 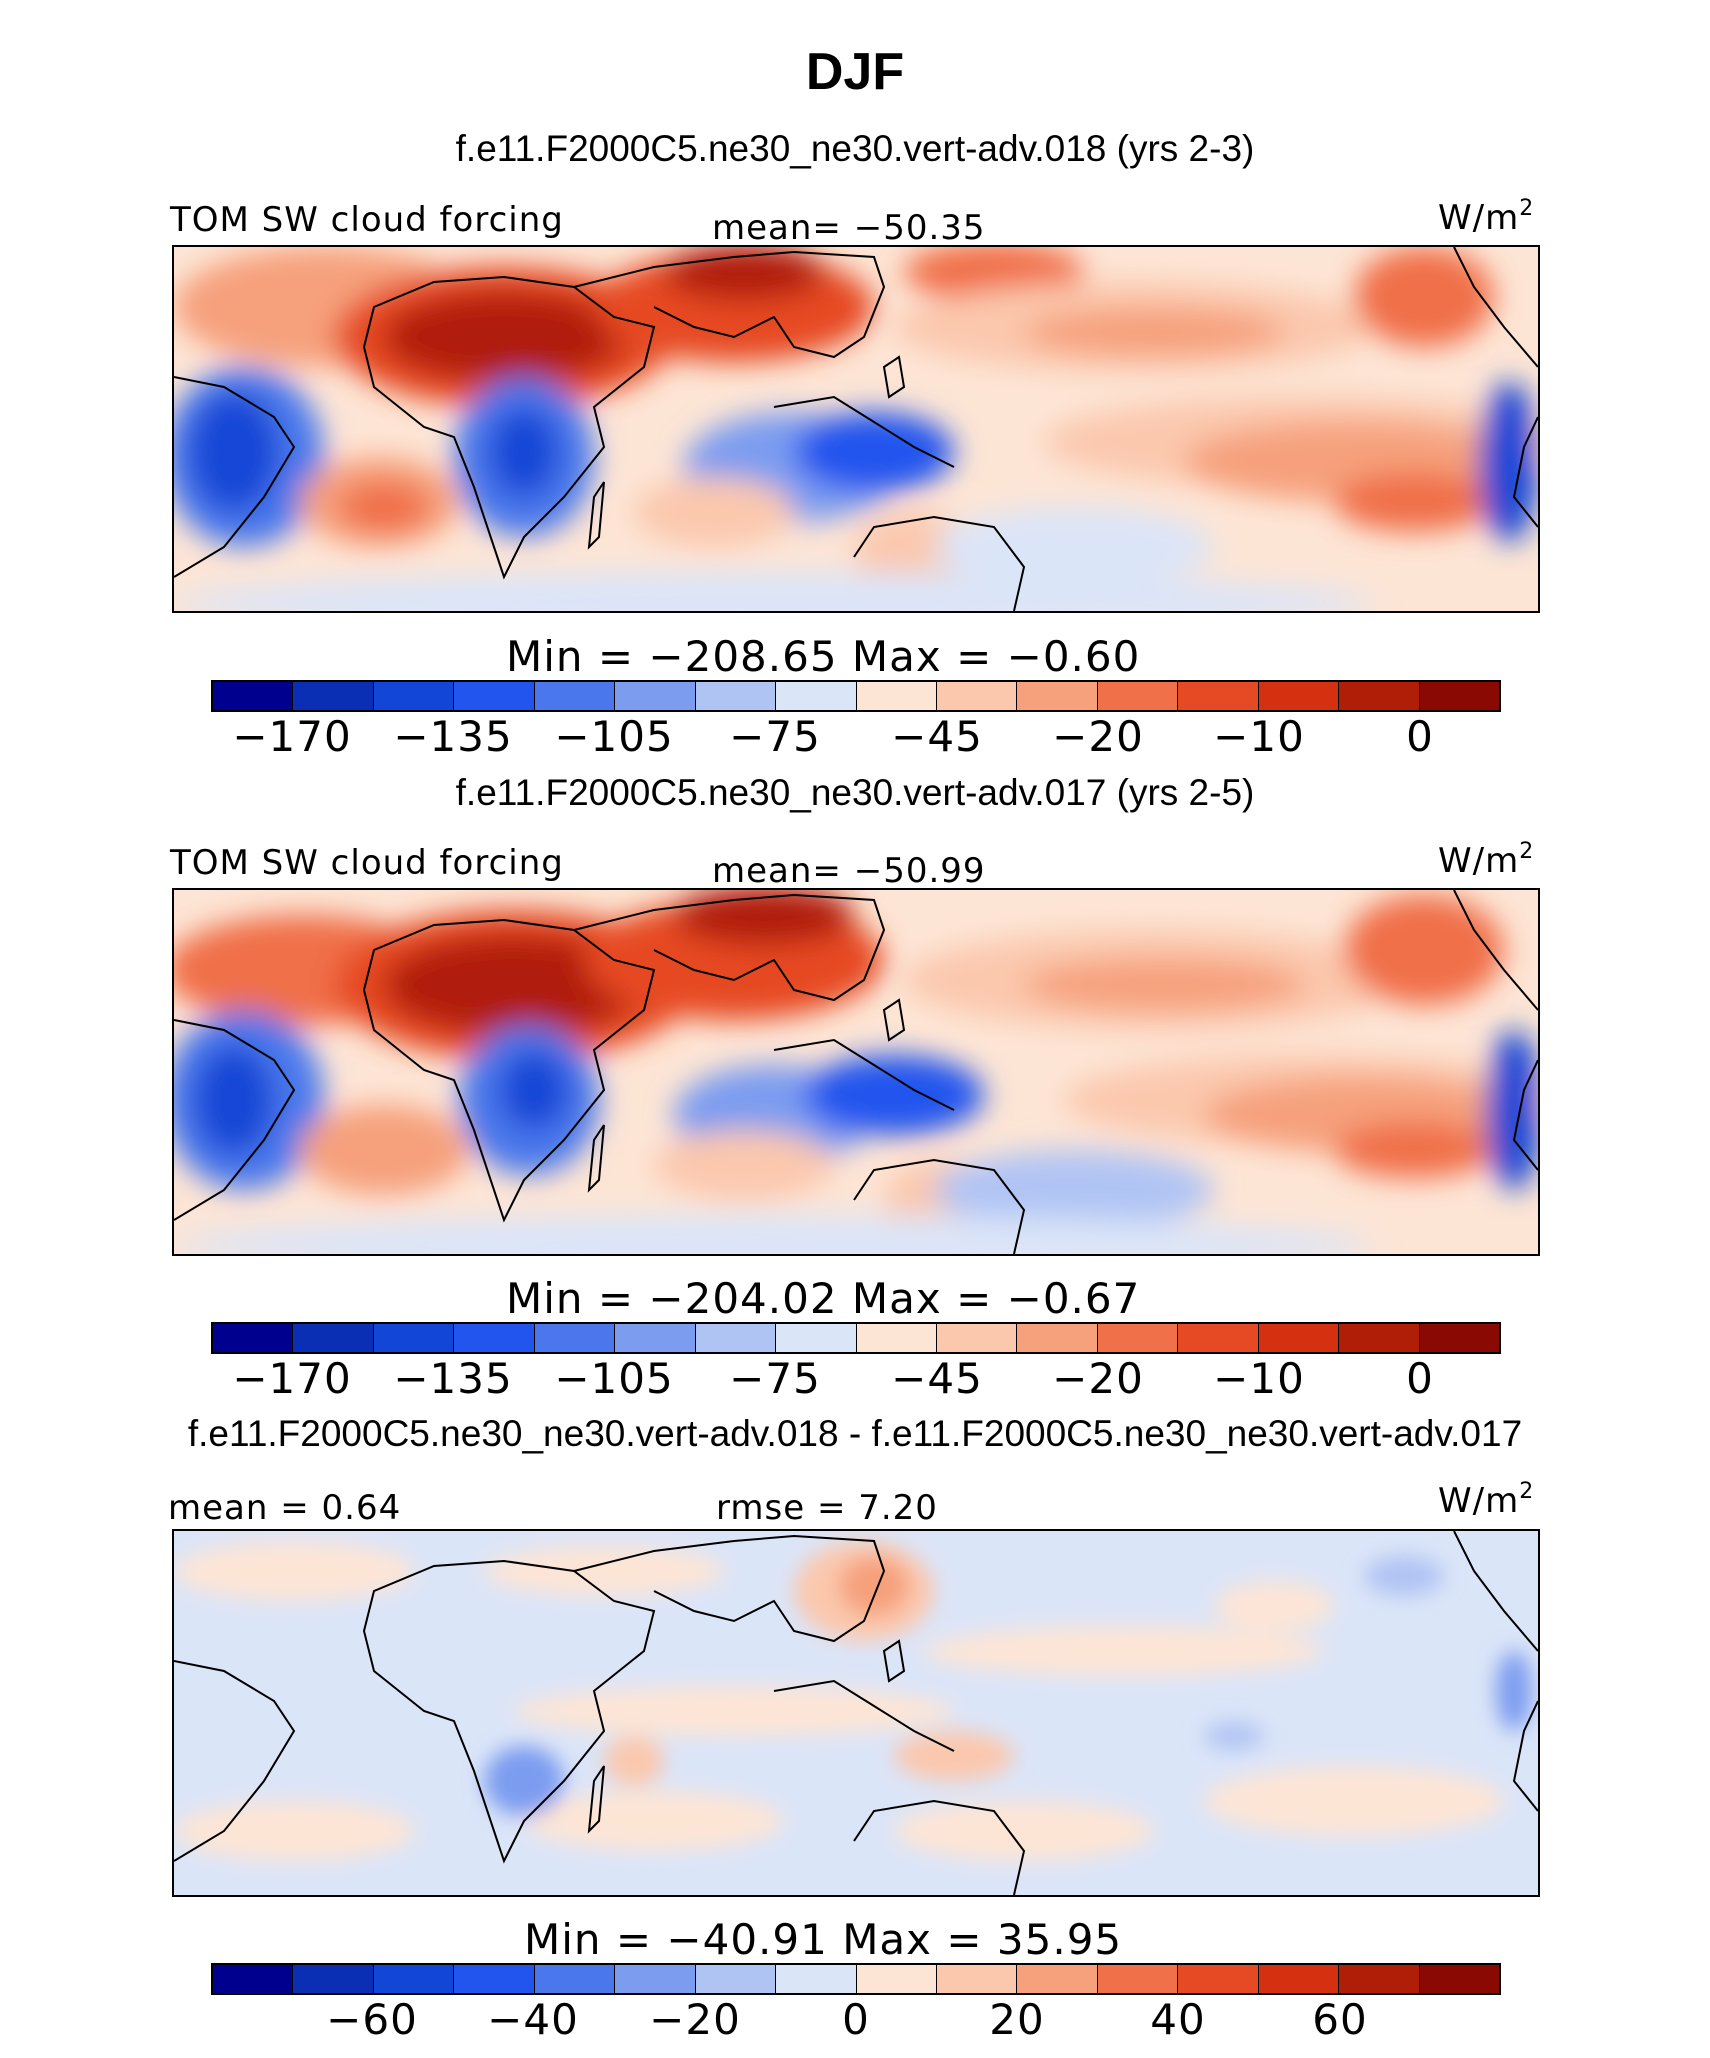 I want to click on panel-1-map, so click(x=856, y=429).